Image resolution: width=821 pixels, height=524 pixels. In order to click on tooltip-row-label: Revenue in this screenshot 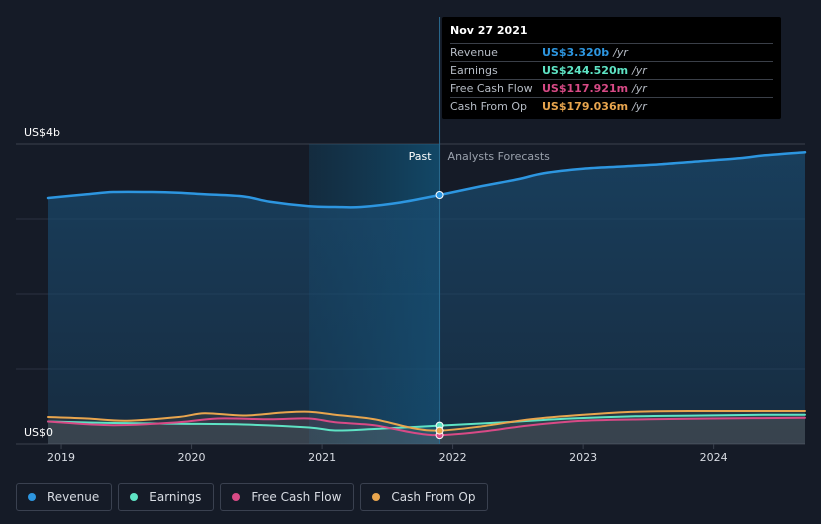, I will do `click(474, 52)`.